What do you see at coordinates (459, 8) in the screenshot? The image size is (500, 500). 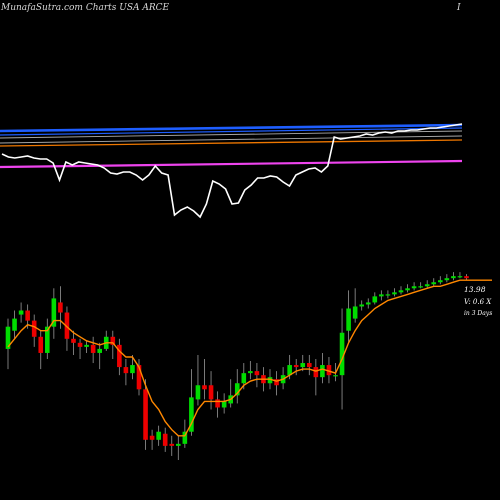 I see `header-mark: I` at bounding box center [459, 8].